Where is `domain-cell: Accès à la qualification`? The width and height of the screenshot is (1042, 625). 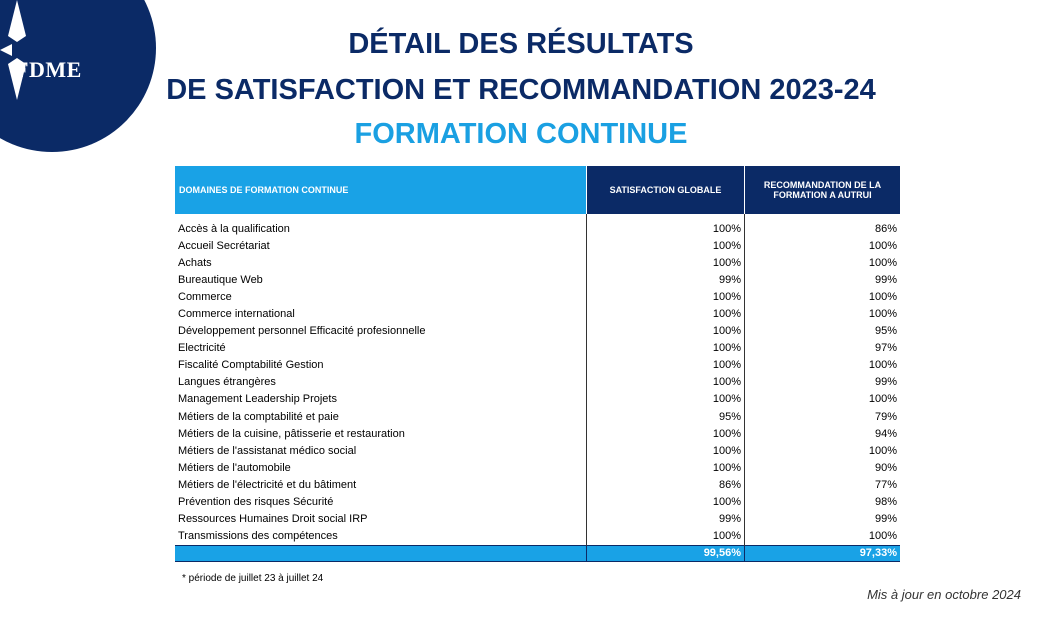
domain-cell: Accès à la qualification is located at coordinates (234, 228).